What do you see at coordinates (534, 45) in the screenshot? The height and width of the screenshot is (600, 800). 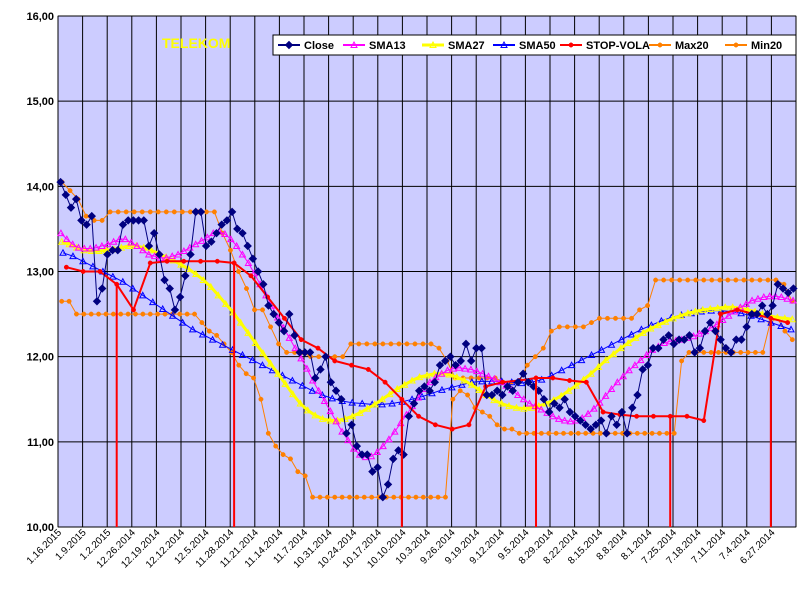 I see `legend-box` at bounding box center [534, 45].